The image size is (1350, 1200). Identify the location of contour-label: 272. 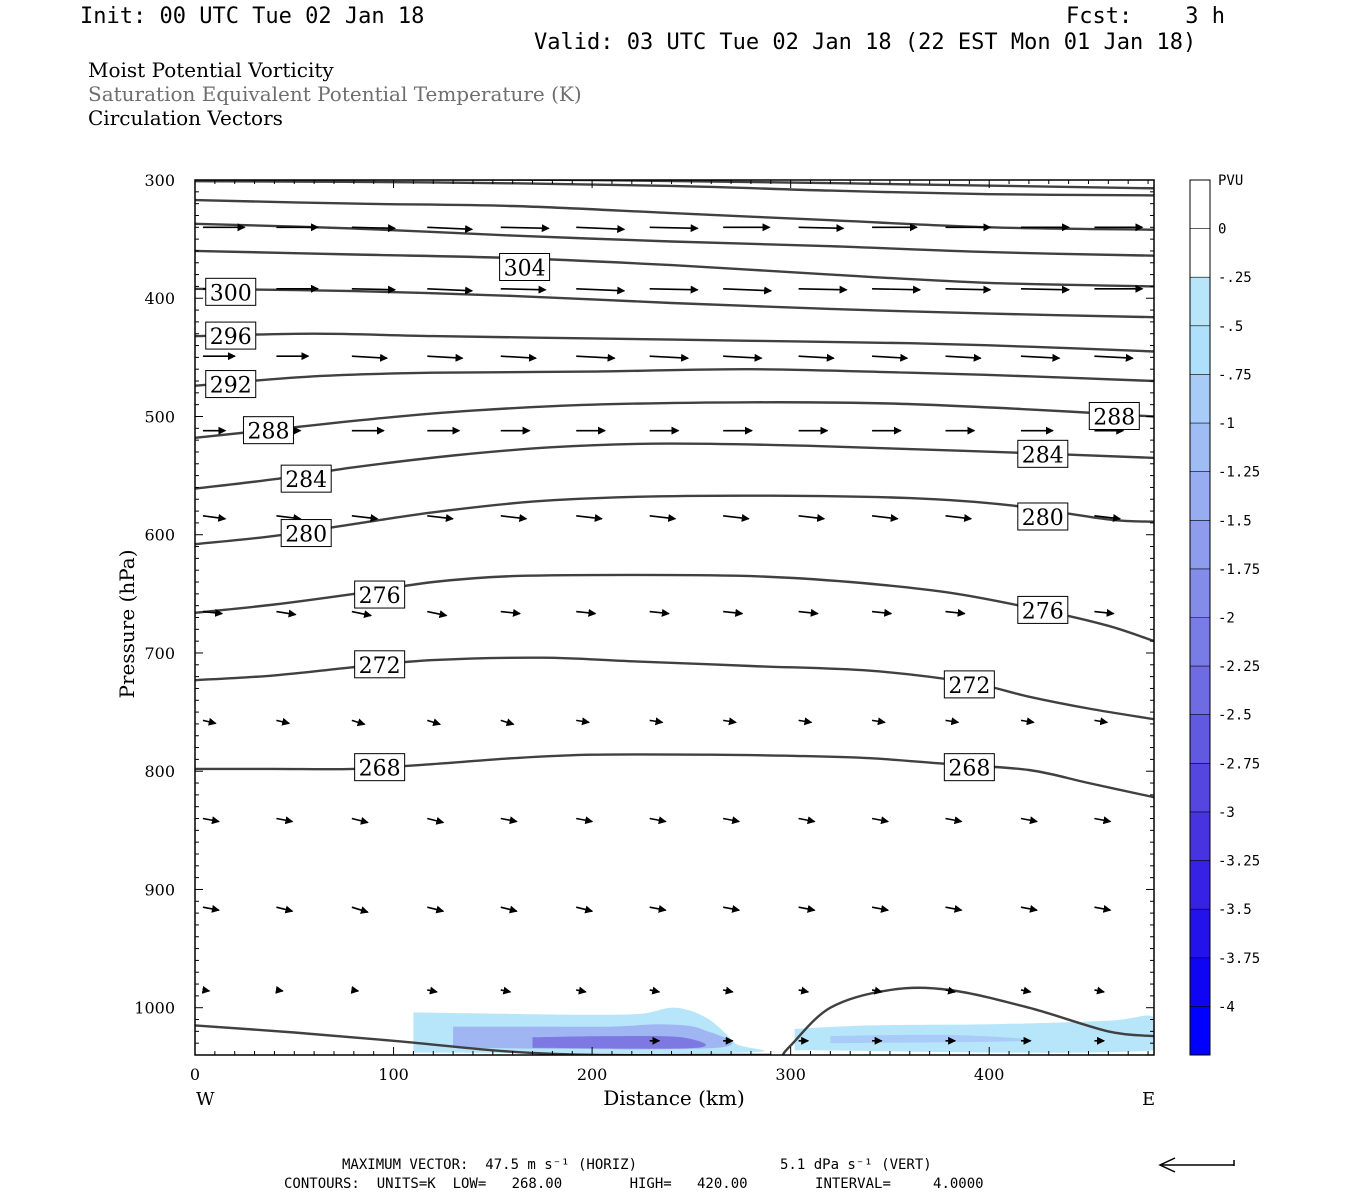
(969, 686).